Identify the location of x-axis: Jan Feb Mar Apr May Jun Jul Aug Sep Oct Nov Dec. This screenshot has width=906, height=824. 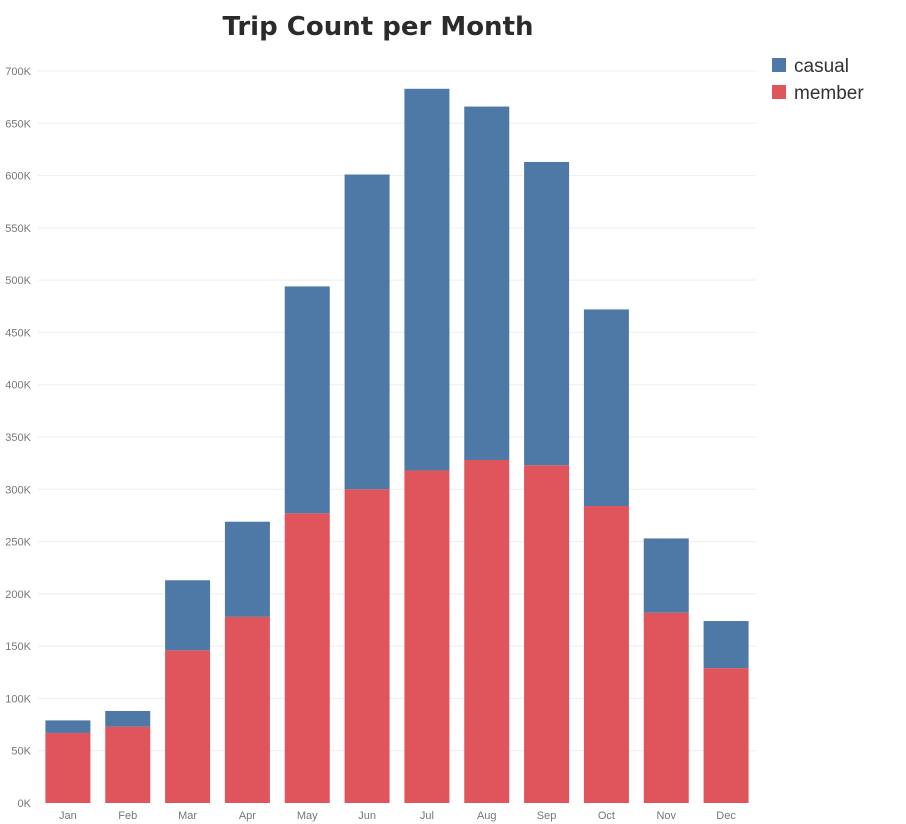
(397, 816).